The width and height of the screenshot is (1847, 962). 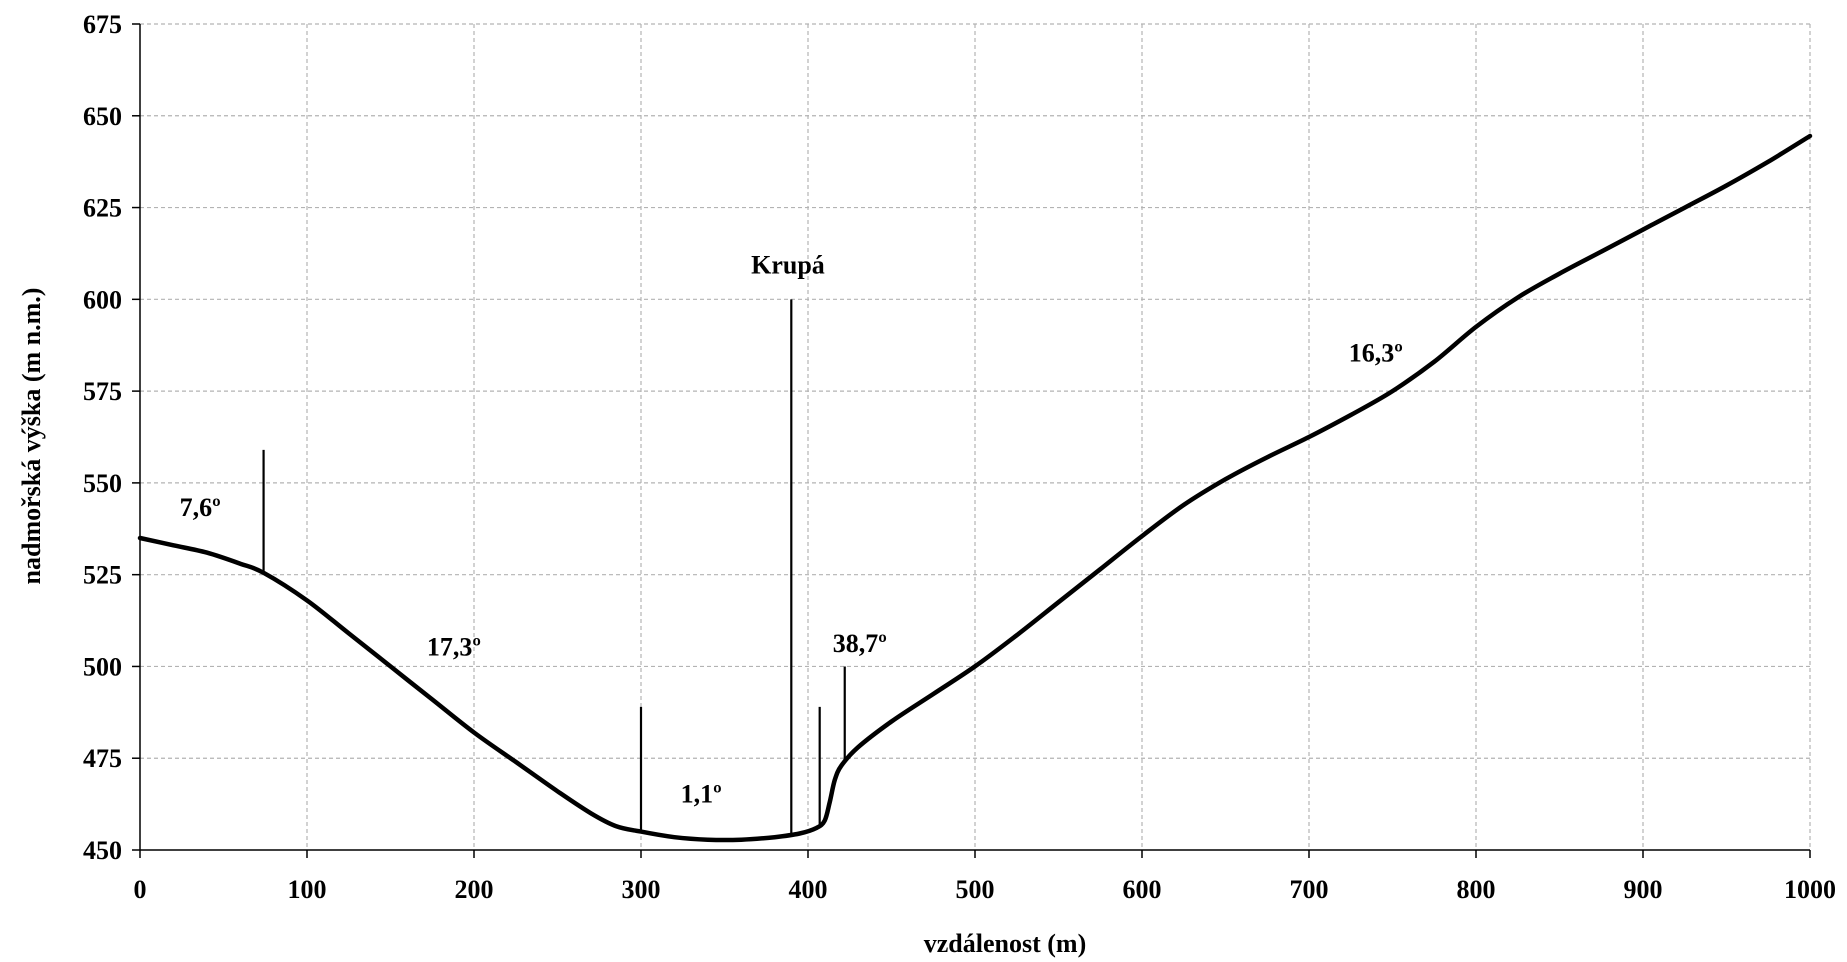 I want to click on annotation-label: 17,3º, so click(x=454, y=646).